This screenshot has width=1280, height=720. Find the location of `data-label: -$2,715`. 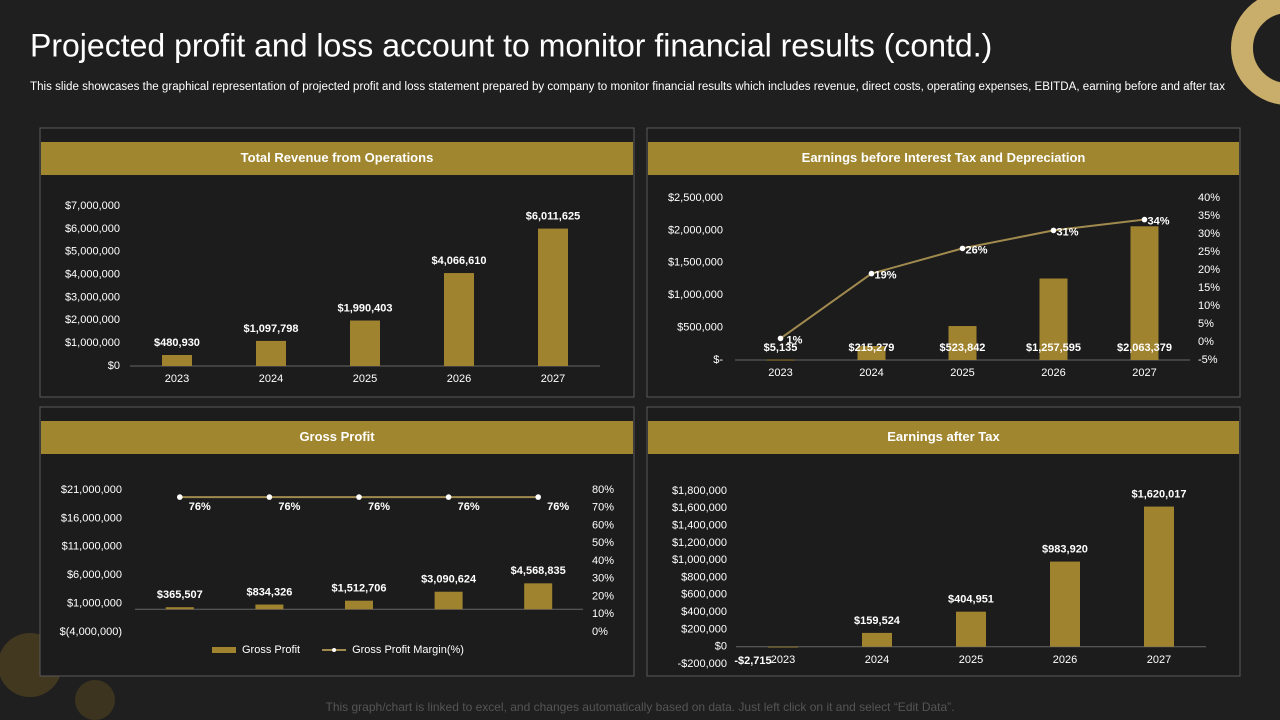

data-label: -$2,715 is located at coordinates (752, 661).